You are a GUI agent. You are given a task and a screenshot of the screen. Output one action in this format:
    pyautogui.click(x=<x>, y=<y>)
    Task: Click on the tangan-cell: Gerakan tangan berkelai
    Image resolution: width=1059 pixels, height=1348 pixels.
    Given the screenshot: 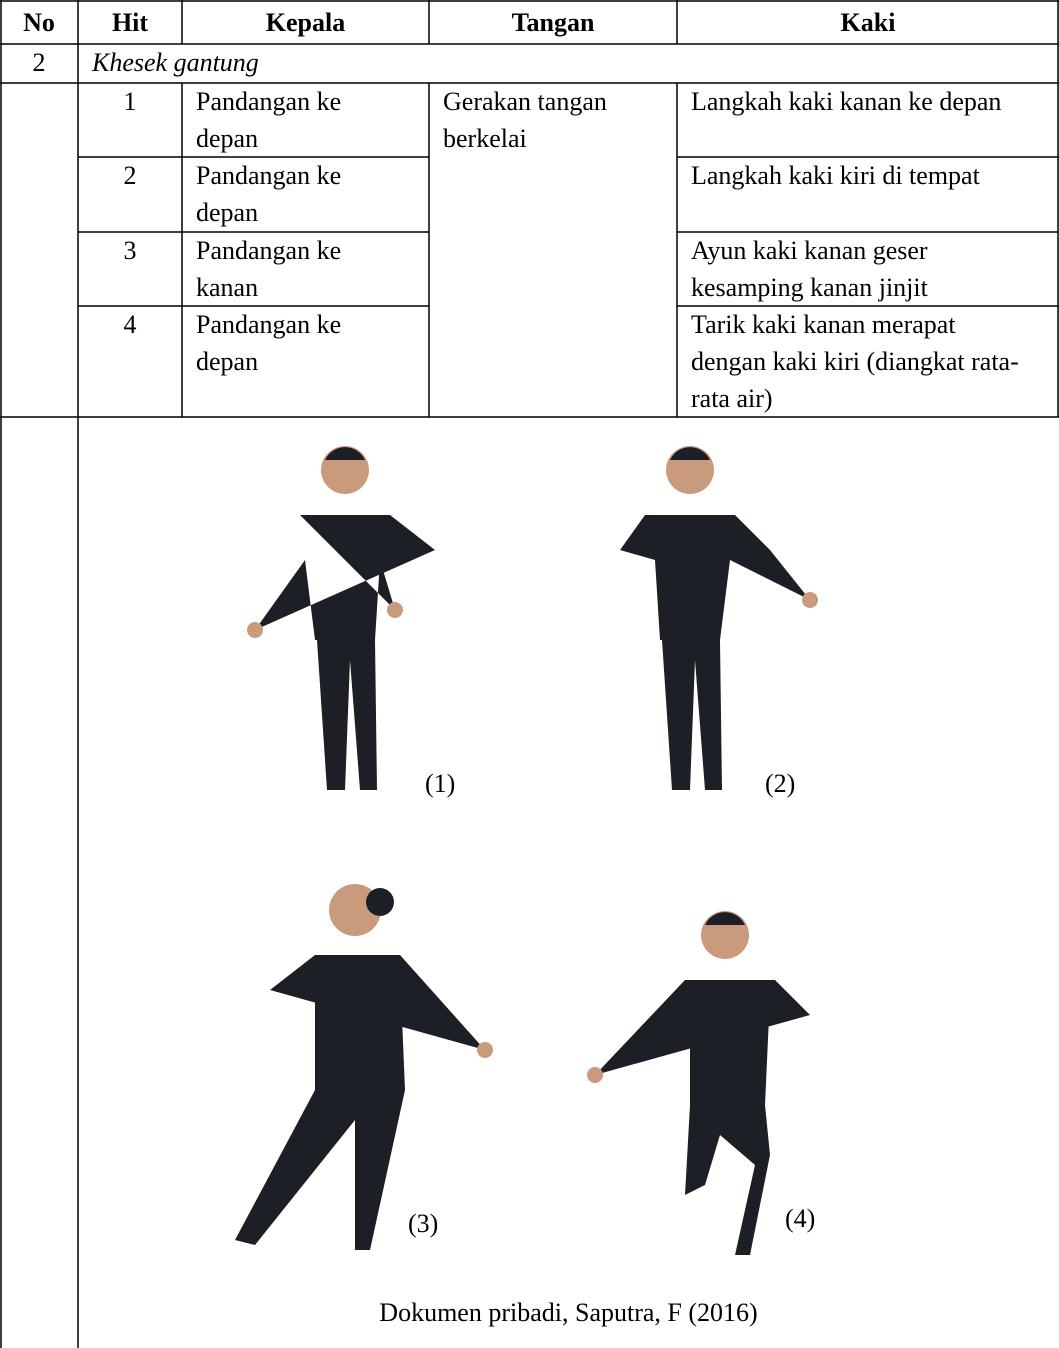 What is the action you would take?
    pyautogui.click(x=525, y=120)
    